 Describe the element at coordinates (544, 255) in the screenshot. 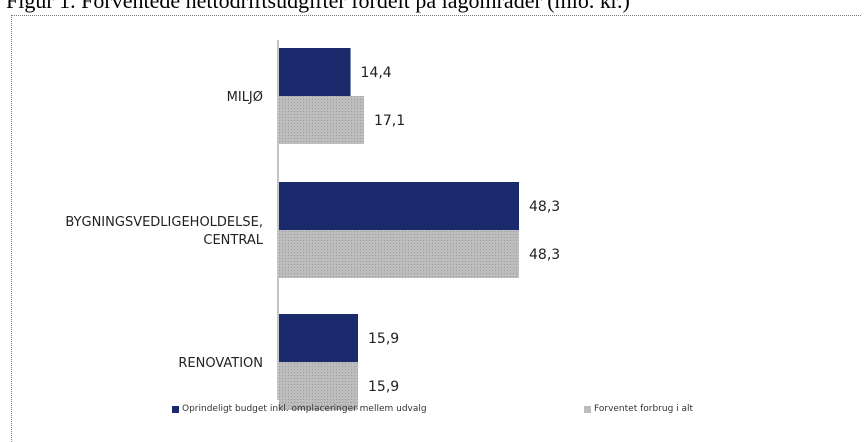

I see `value-label-forbrug-bygningsvedligeholdelse: 48,3` at that location.